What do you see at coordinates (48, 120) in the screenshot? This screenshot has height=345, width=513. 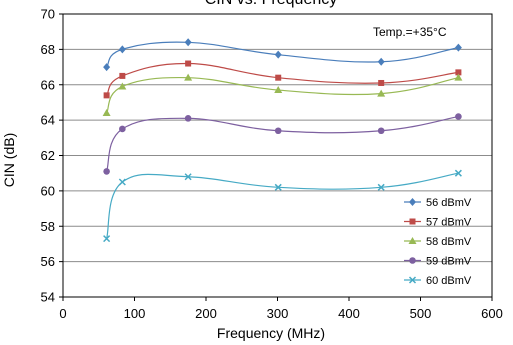 I see `y-tick-label: 64` at bounding box center [48, 120].